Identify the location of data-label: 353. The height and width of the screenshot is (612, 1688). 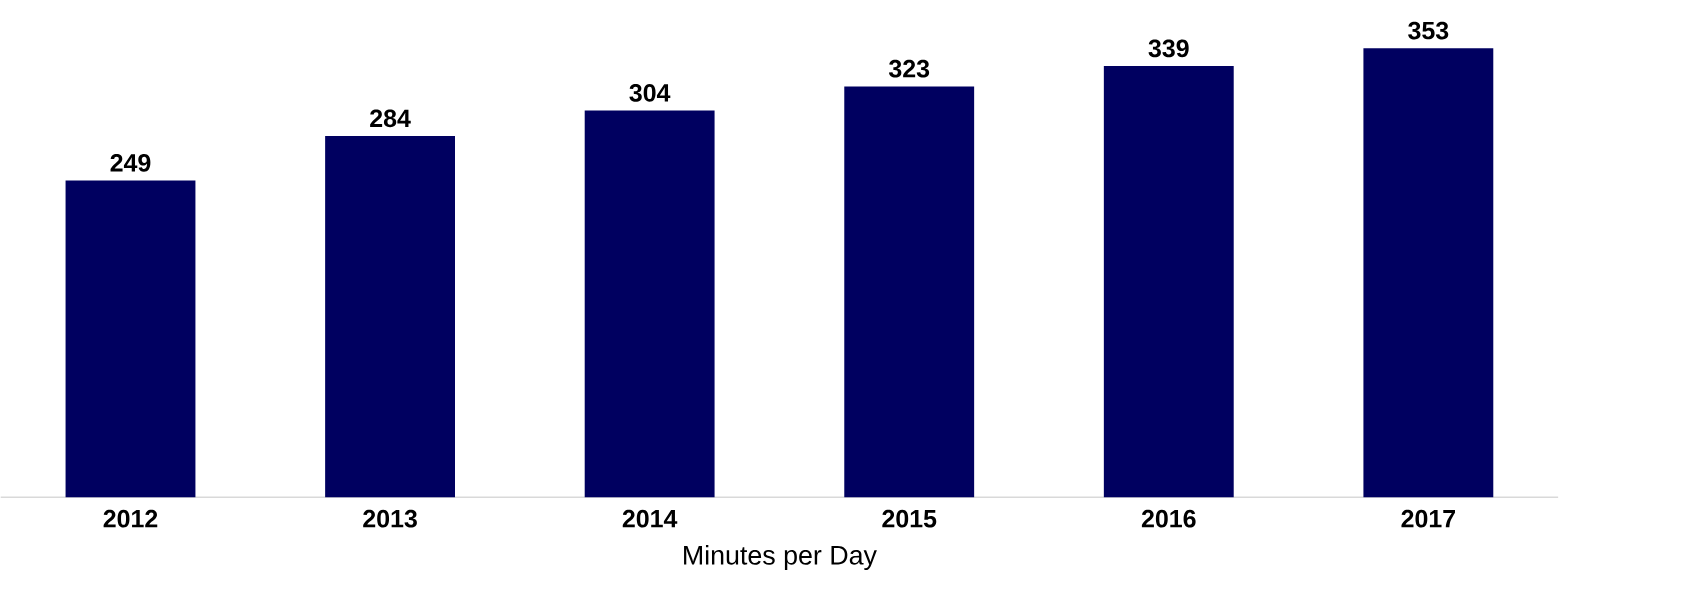
(1428, 30).